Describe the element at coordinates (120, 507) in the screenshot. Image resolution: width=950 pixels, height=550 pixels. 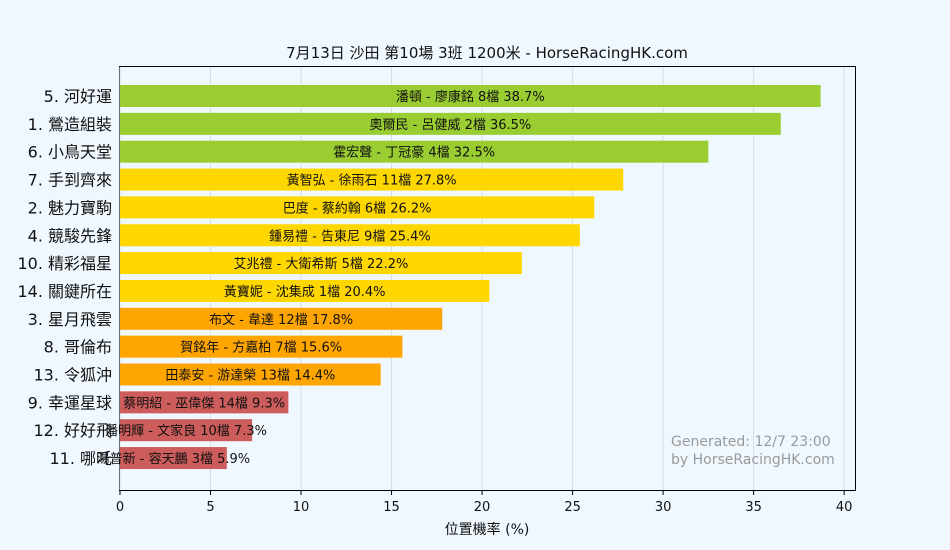
I see `x-tick-label: 0` at that location.